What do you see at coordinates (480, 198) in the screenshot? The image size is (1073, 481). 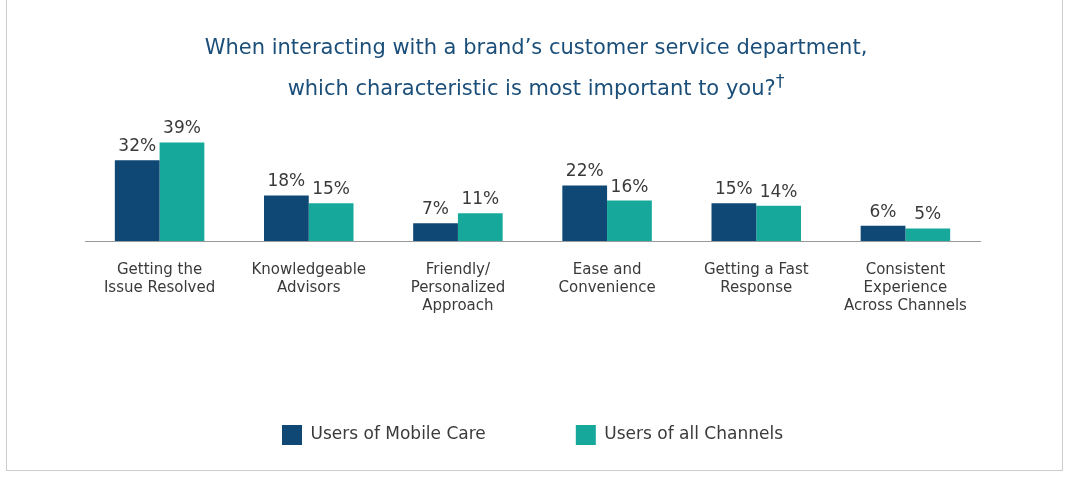 I see `data-label: 11%` at bounding box center [480, 198].